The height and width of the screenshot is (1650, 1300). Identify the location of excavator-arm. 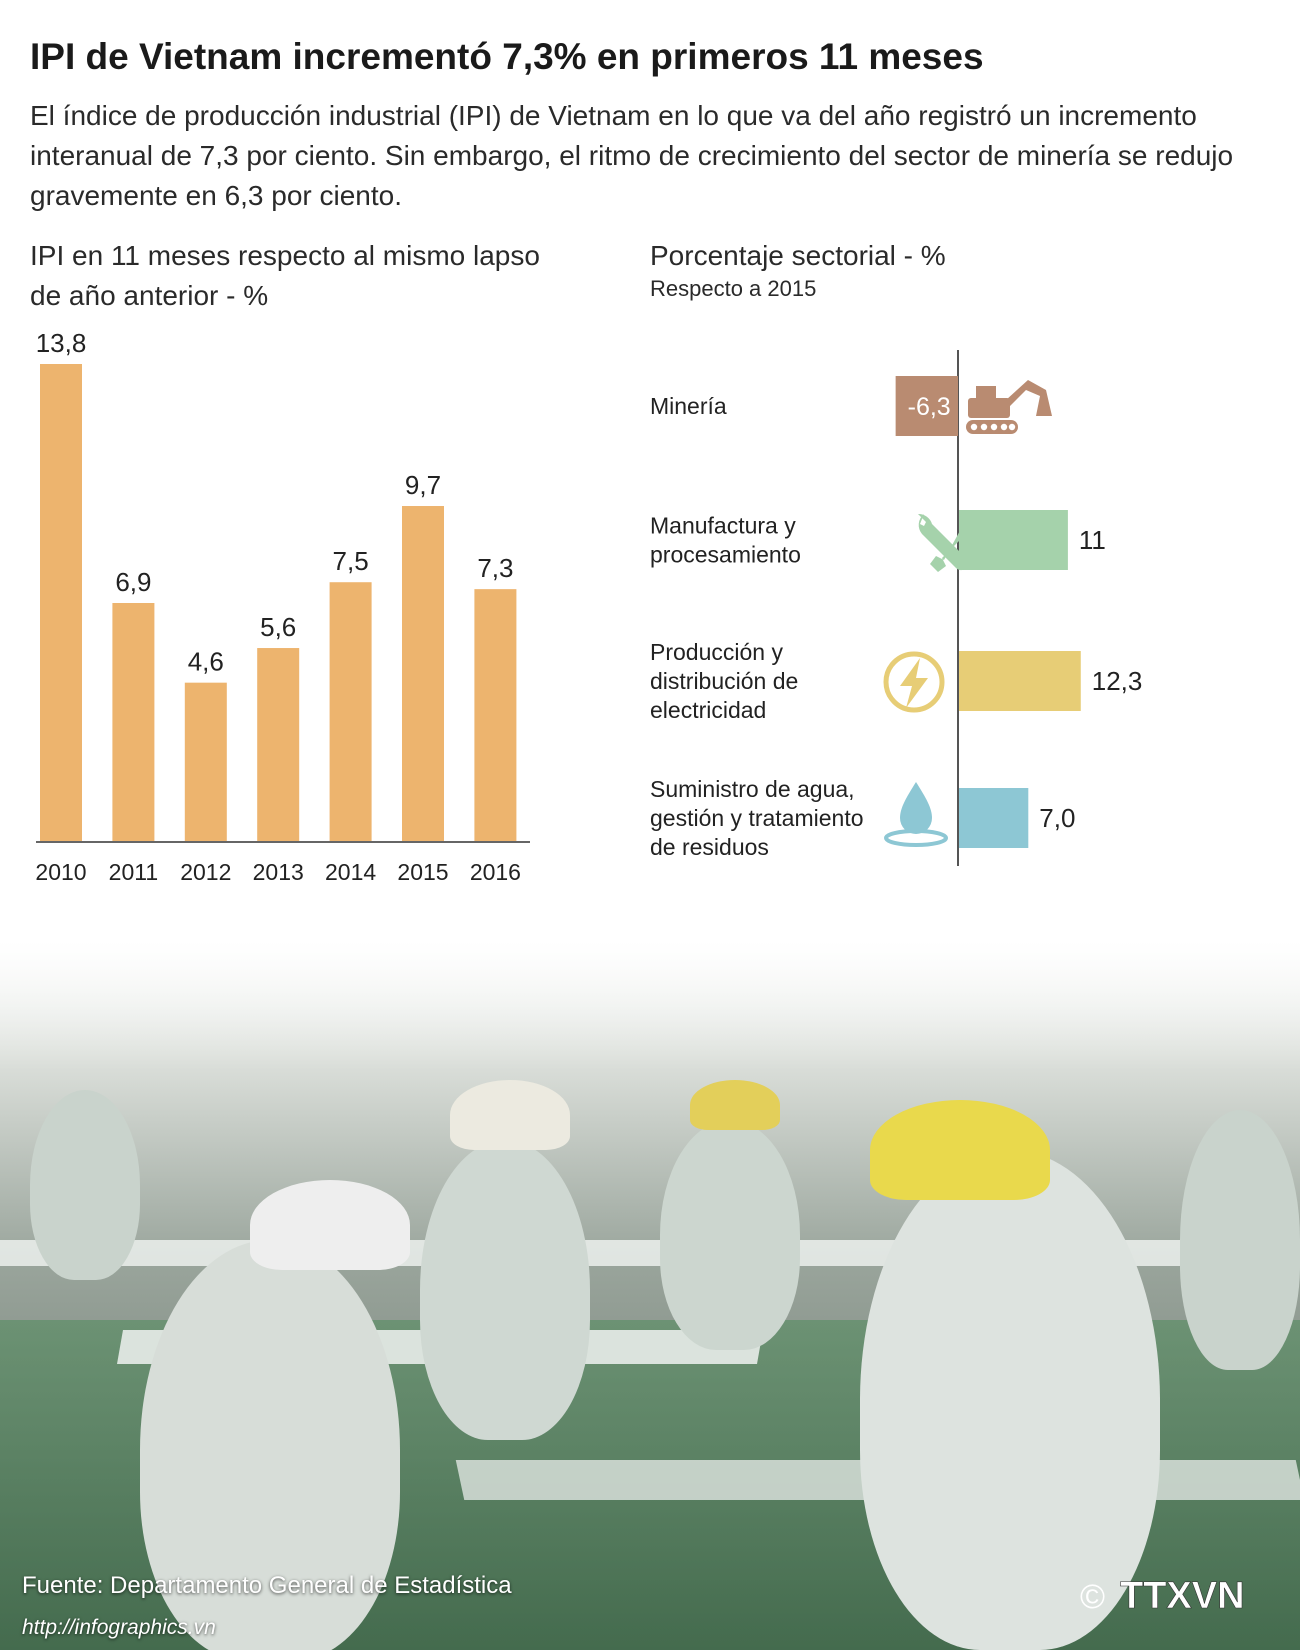
(1029, 398).